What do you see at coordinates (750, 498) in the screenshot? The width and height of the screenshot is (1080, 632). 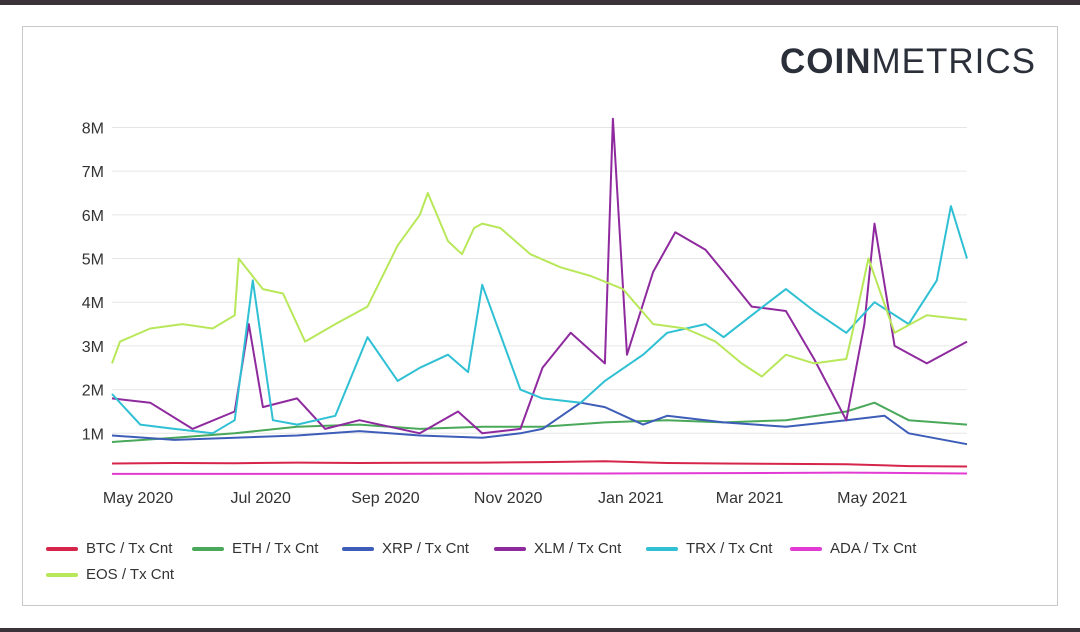 I see `x-tick-label: Mar 2021` at bounding box center [750, 498].